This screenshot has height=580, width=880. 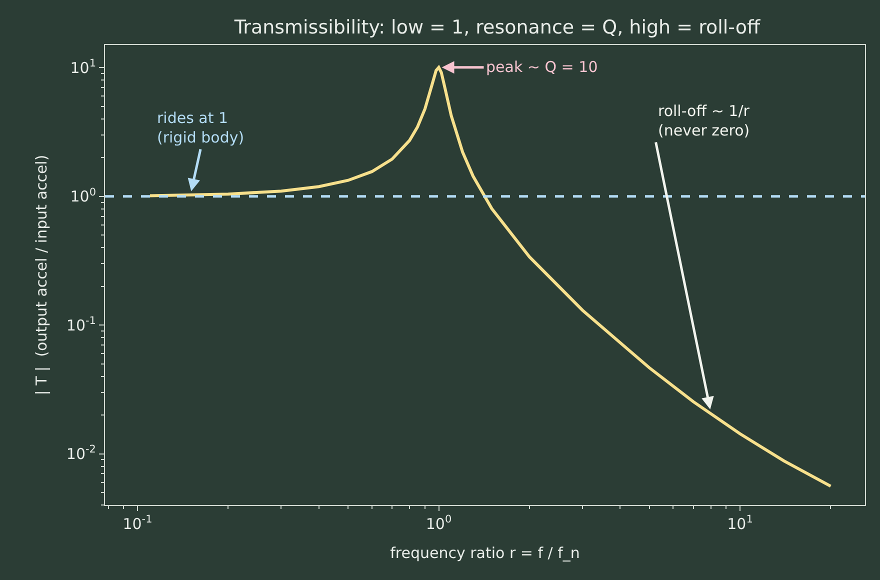 What do you see at coordinates (81, 454) in the screenshot?
I see `y-tick-label: 10$^{-2}$` at bounding box center [81, 454].